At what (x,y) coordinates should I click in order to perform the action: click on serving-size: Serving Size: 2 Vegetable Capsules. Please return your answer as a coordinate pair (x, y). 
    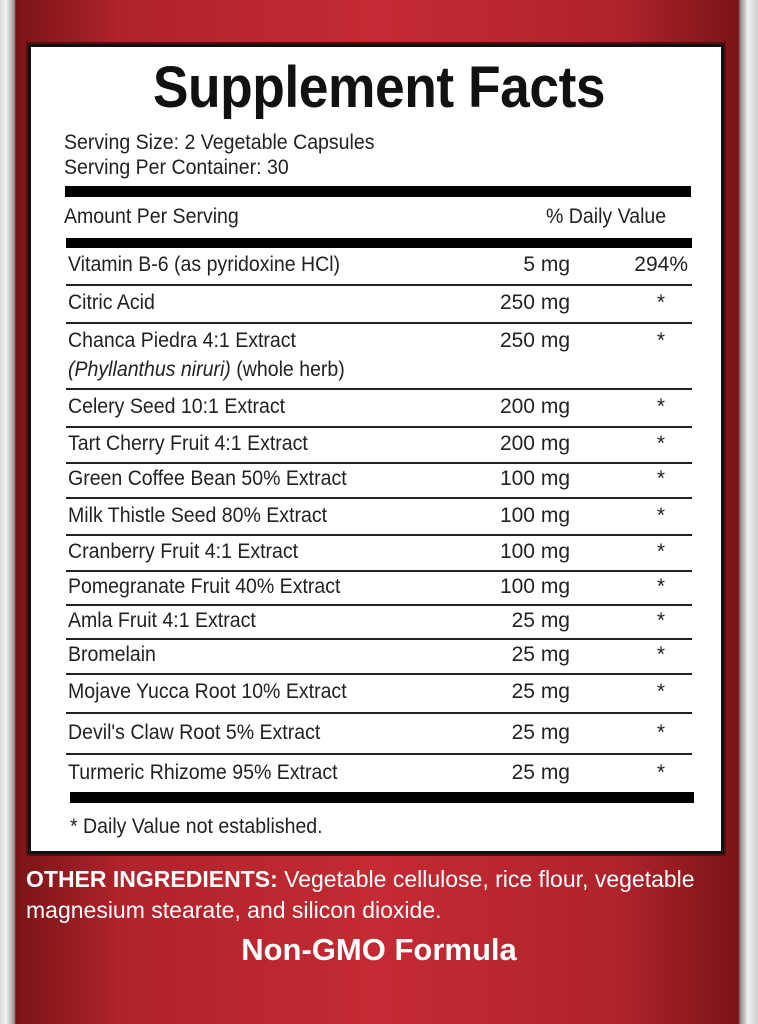
    Looking at the image, I should click on (219, 142).